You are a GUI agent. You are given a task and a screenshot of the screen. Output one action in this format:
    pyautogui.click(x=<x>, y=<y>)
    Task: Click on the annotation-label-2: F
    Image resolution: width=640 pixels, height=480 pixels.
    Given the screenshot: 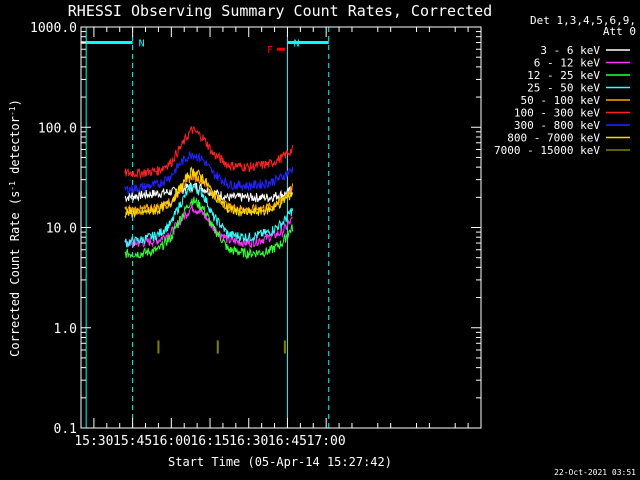 What is the action you would take?
    pyautogui.click(x=270, y=50)
    